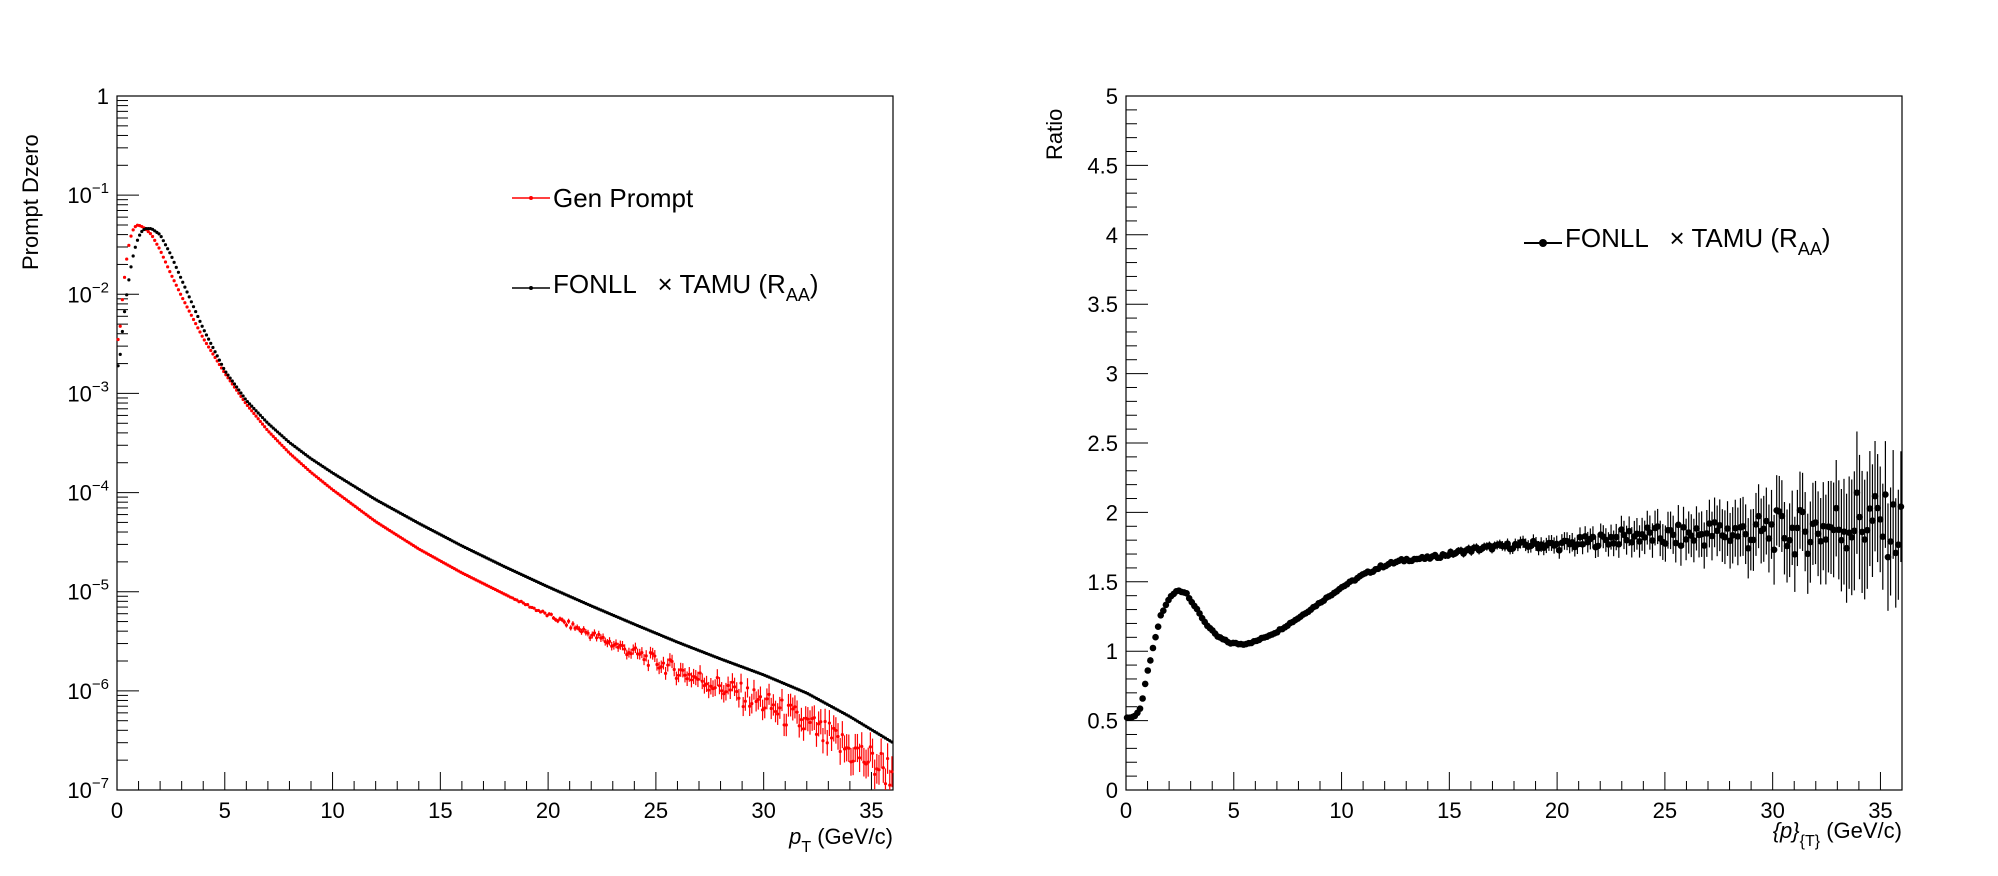  Describe the element at coordinates (88, 293) in the screenshot. I see `left-y-tick-label: 10−2` at that location.